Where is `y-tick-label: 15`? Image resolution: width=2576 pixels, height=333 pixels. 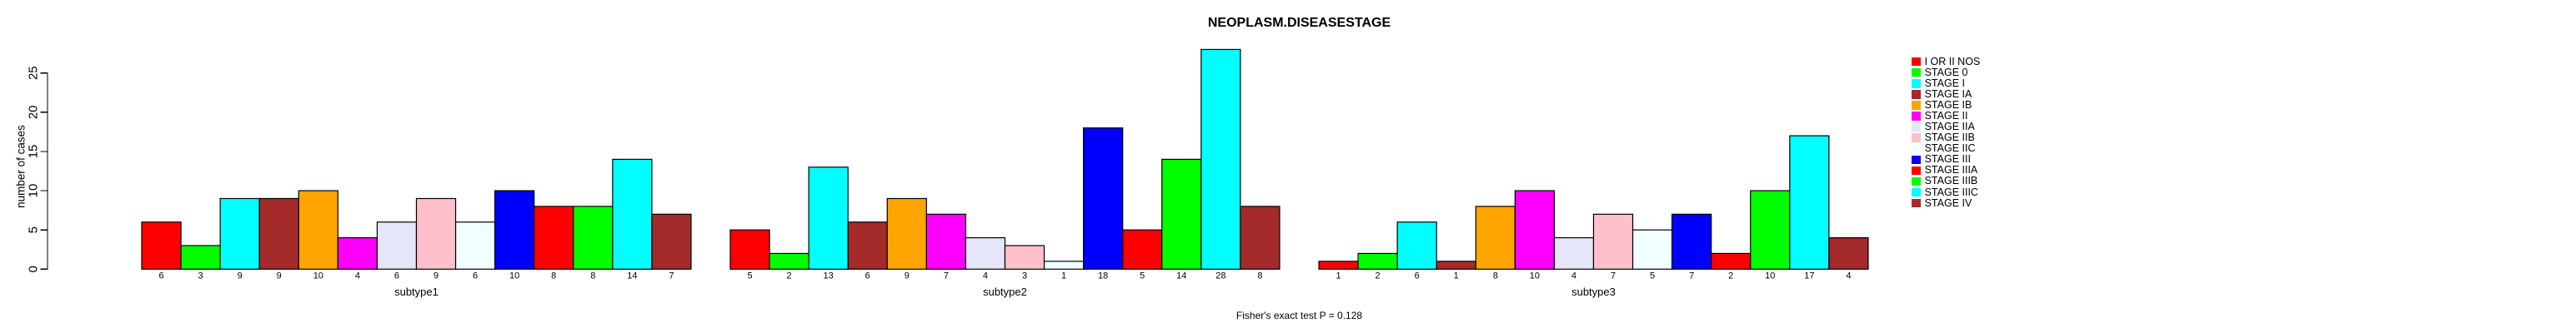 y-tick-label: 15 is located at coordinates (34, 152).